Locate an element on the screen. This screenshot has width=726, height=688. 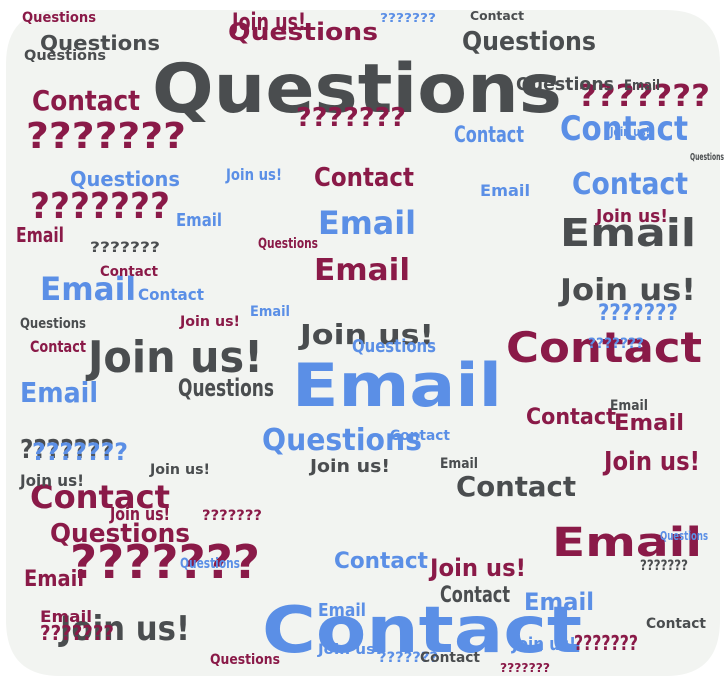
word-66: Email is located at coordinates (459, 464).